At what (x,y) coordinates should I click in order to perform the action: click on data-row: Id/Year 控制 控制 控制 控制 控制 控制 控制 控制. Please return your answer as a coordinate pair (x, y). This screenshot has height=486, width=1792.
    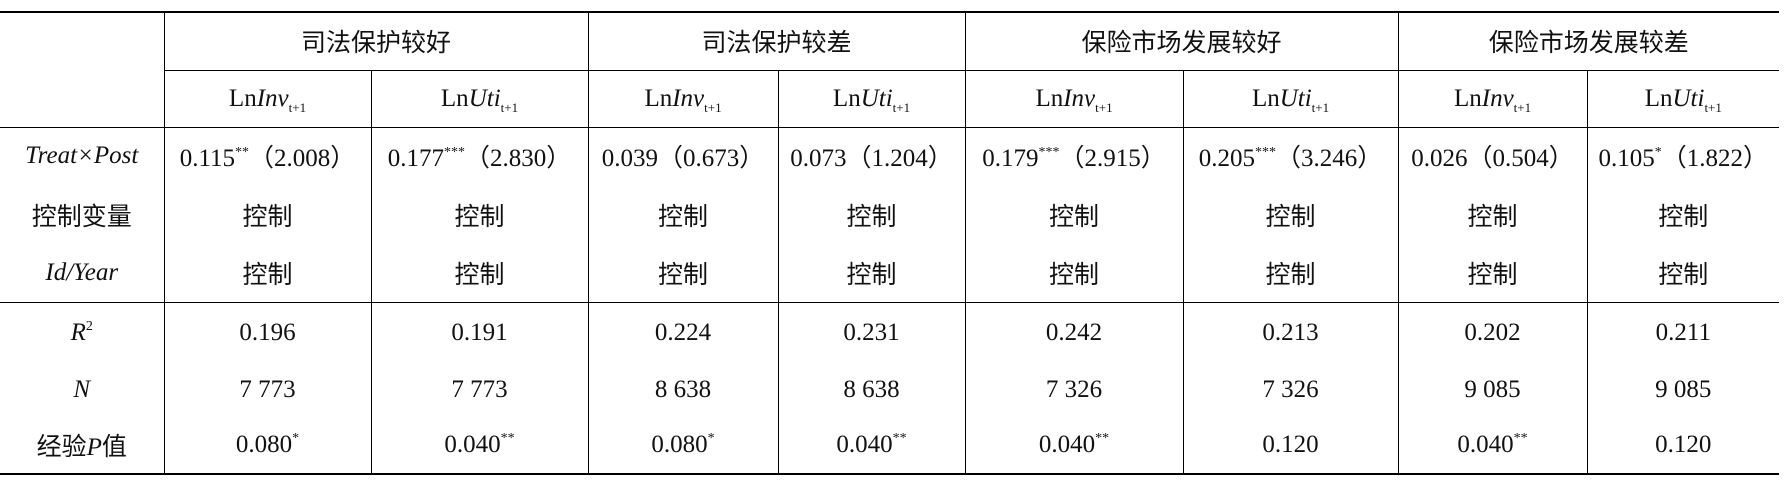
    Looking at the image, I should click on (890, 274).